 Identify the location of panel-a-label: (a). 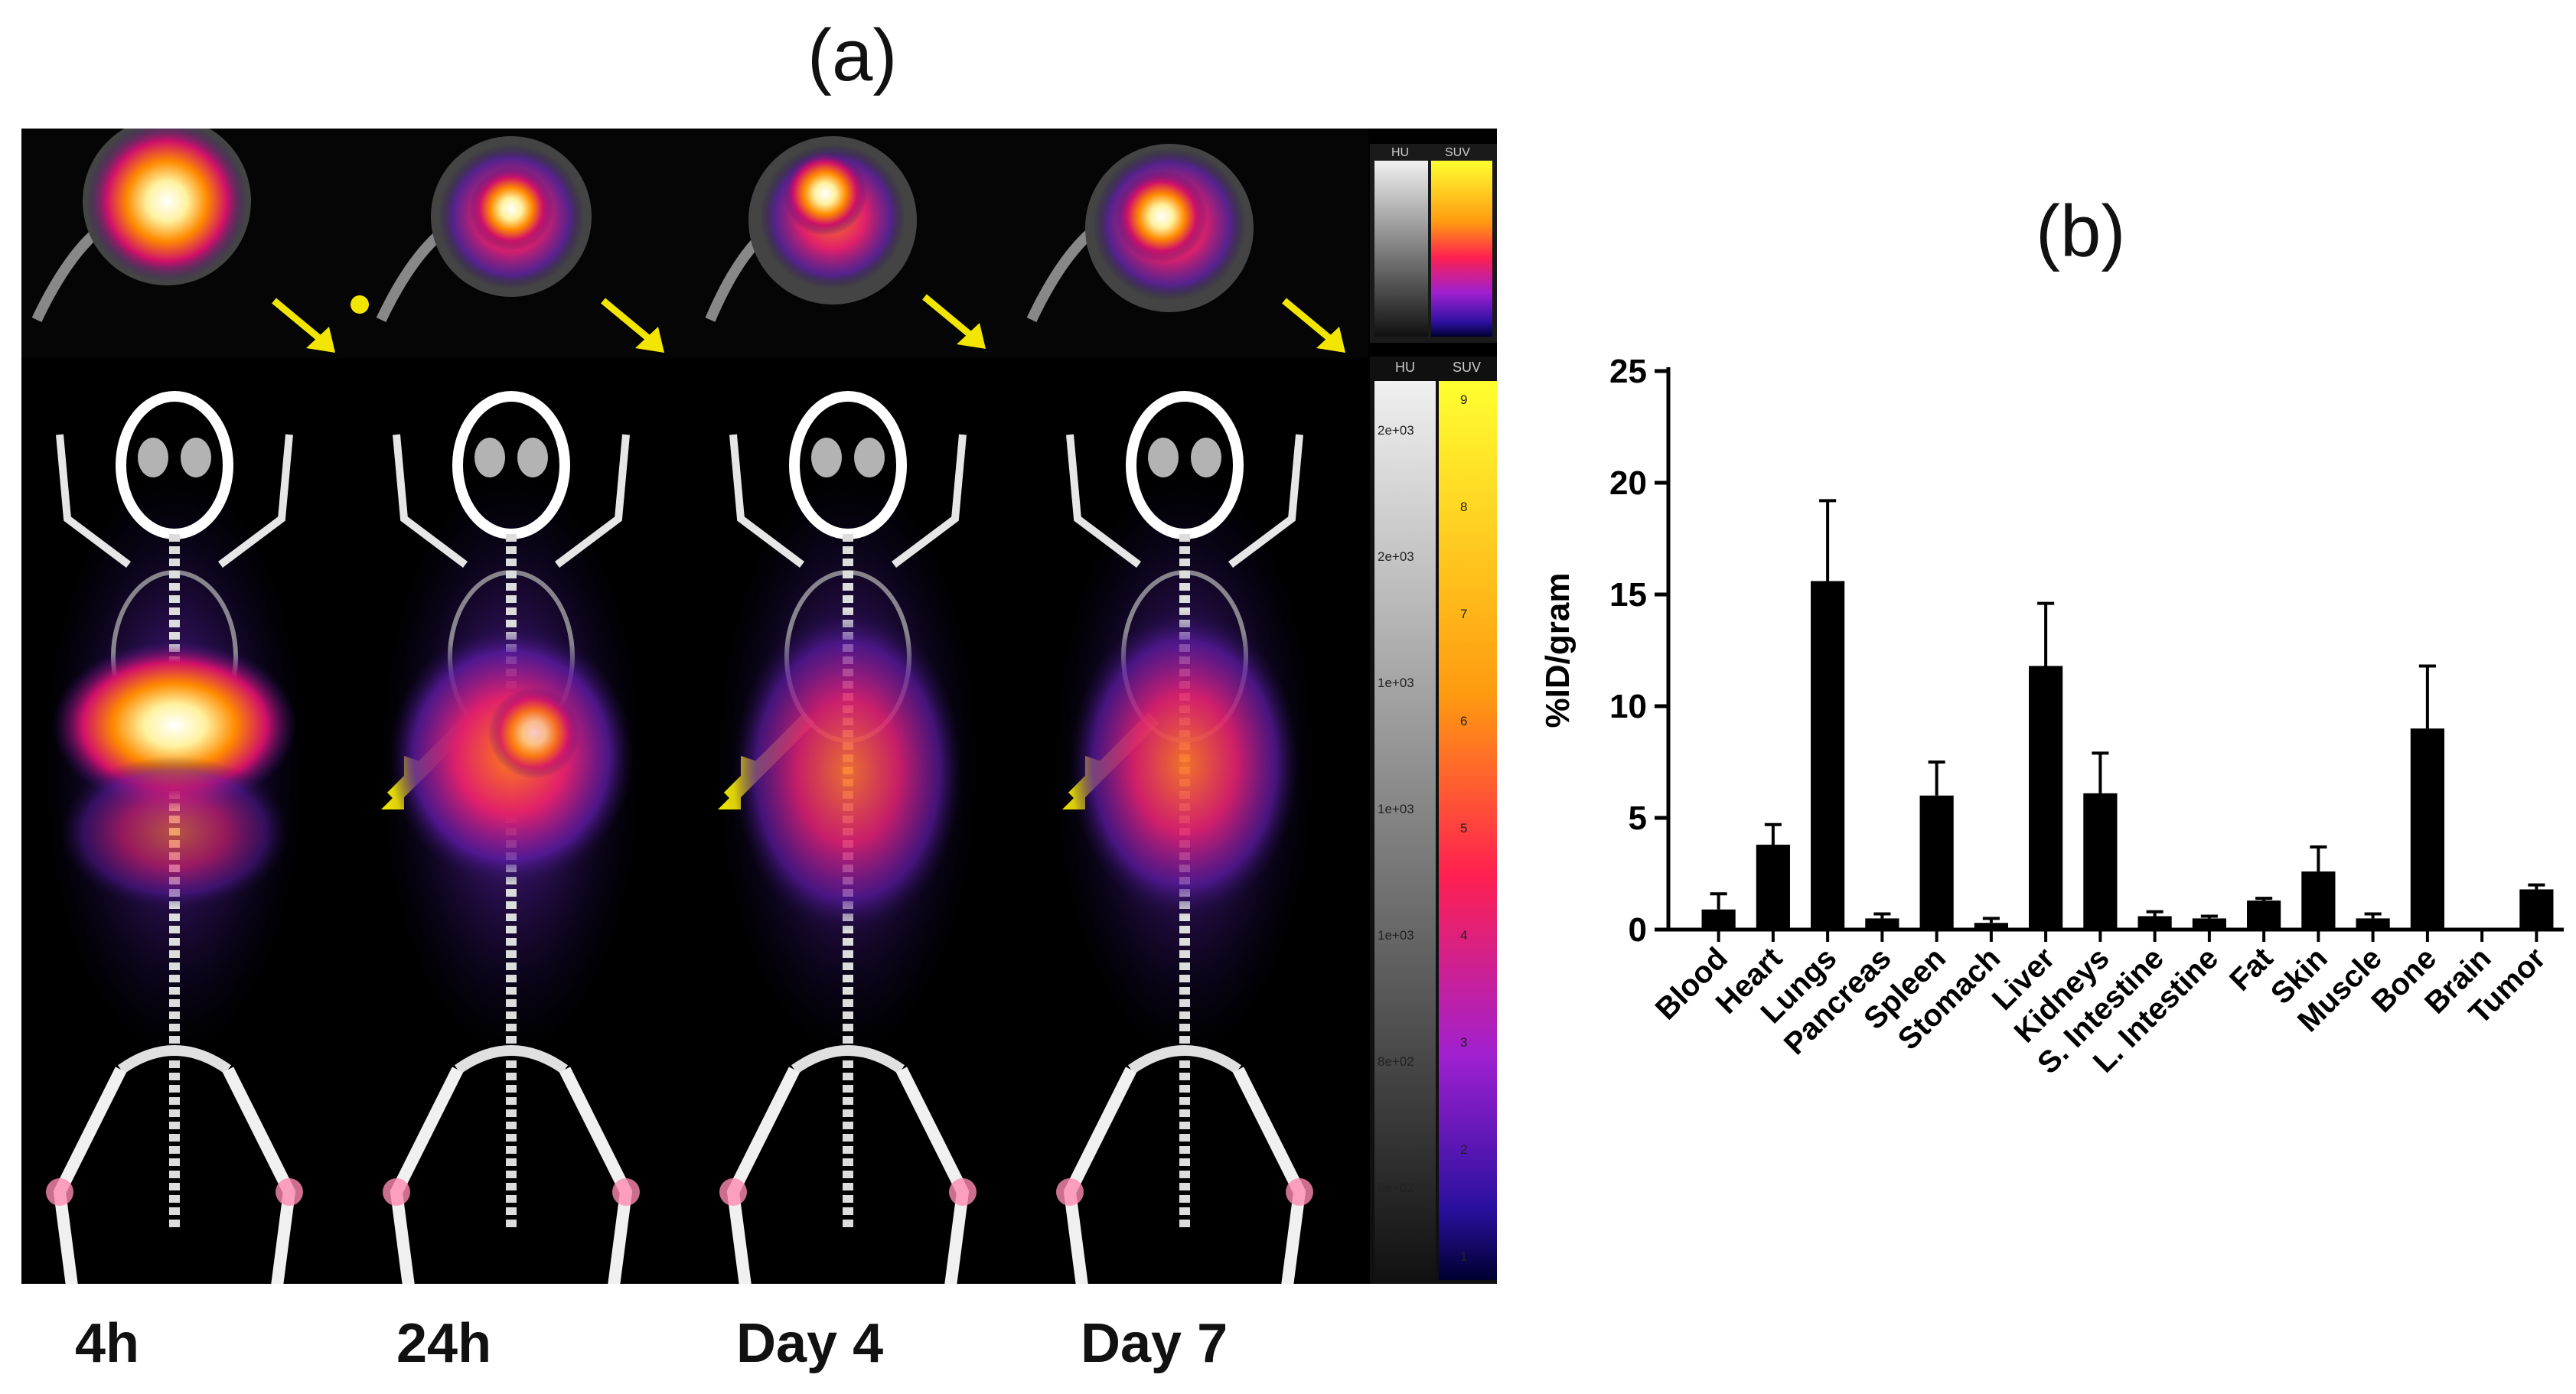
(852, 56).